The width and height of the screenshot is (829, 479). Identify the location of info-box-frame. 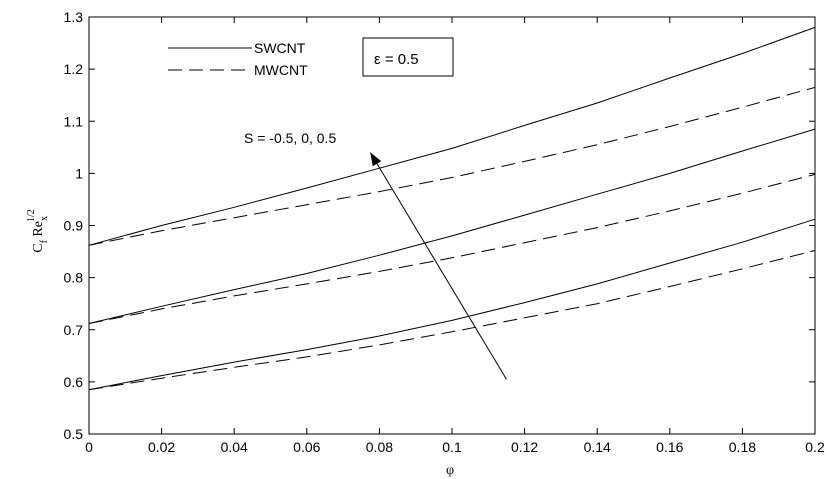
(408, 57).